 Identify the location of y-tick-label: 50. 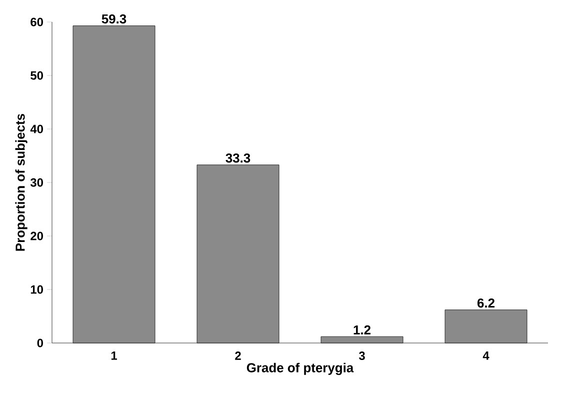
(36, 75).